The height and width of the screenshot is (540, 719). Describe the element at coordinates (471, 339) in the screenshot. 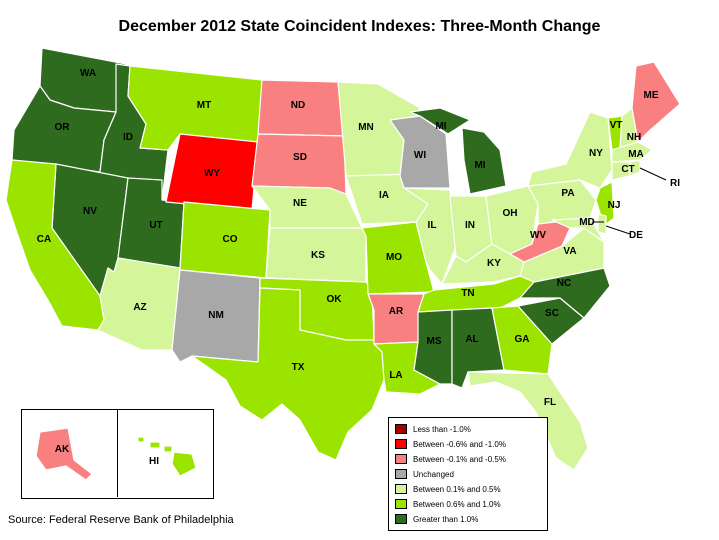

I see `label-AL: AL` at that location.